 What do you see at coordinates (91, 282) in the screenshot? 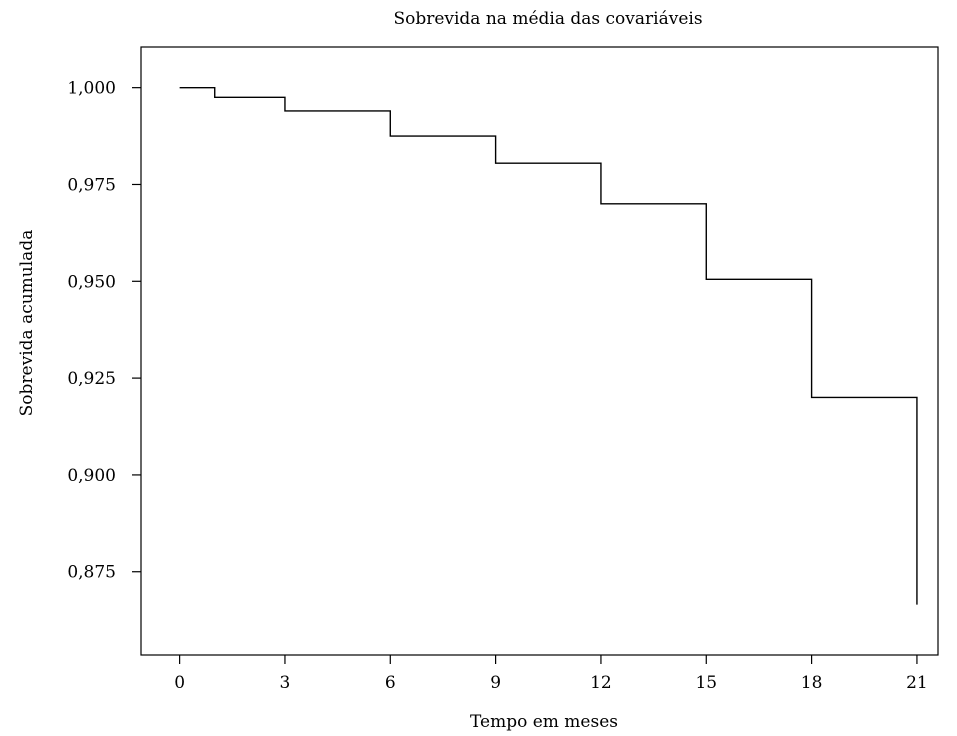
I see `y-tick-label: 0,950` at bounding box center [91, 282].